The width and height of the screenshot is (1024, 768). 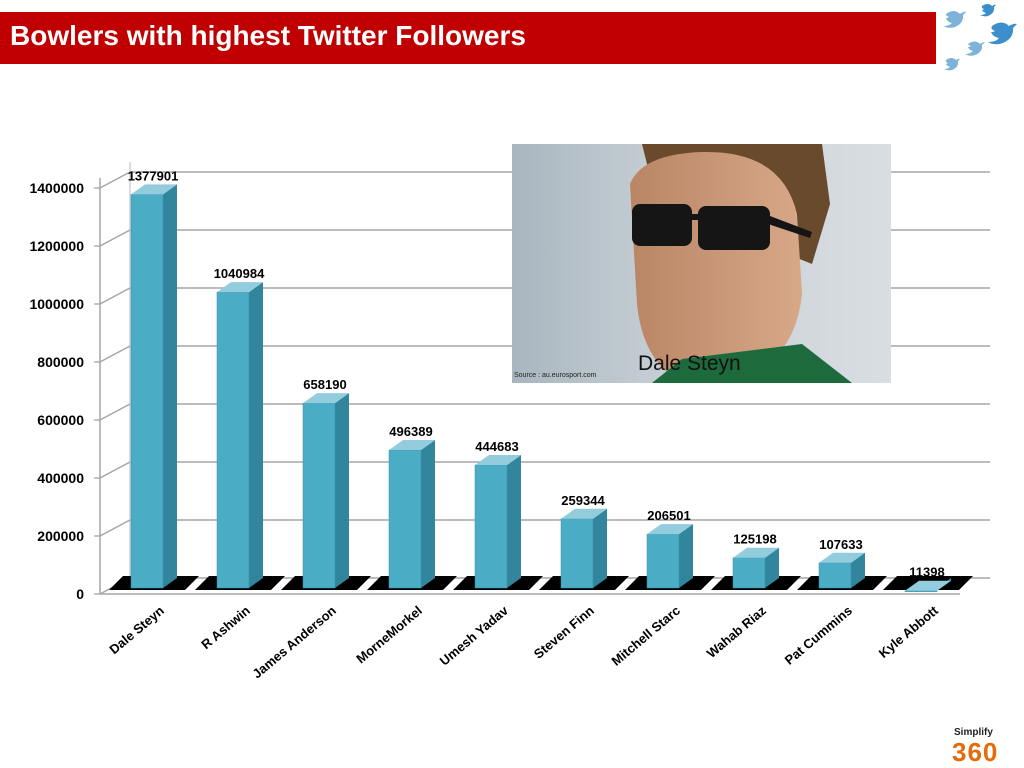 What do you see at coordinates (646, 636) in the screenshot?
I see `x-tick-label: Mitchell Starc` at bounding box center [646, 636].